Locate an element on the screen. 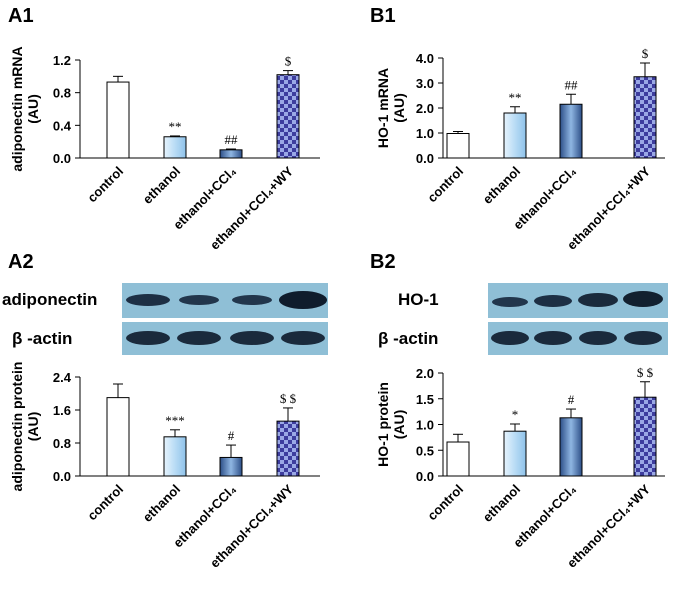 Image resolution: width=685 pixels, height=599 pixels. y-tick-label: 1.2 is located at coordinates (62, 60).